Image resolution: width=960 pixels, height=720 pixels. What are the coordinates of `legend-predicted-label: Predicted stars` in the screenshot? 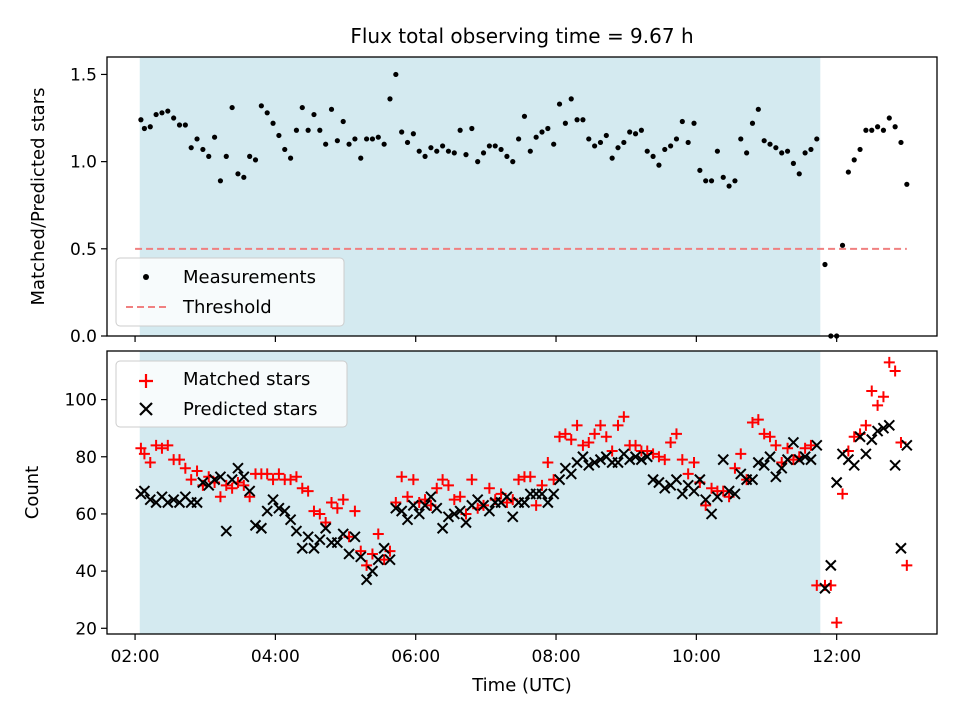 It's located at (250, 409).